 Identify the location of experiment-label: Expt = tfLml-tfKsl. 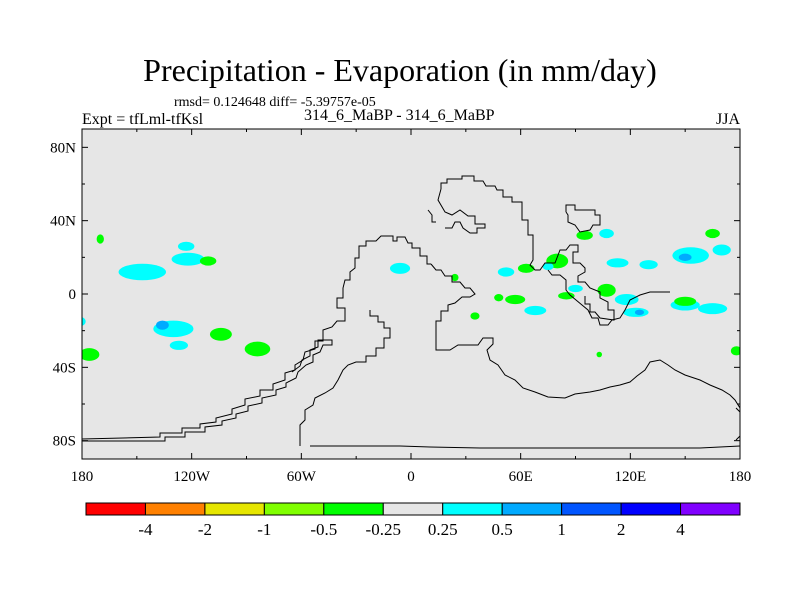
(143, 119).